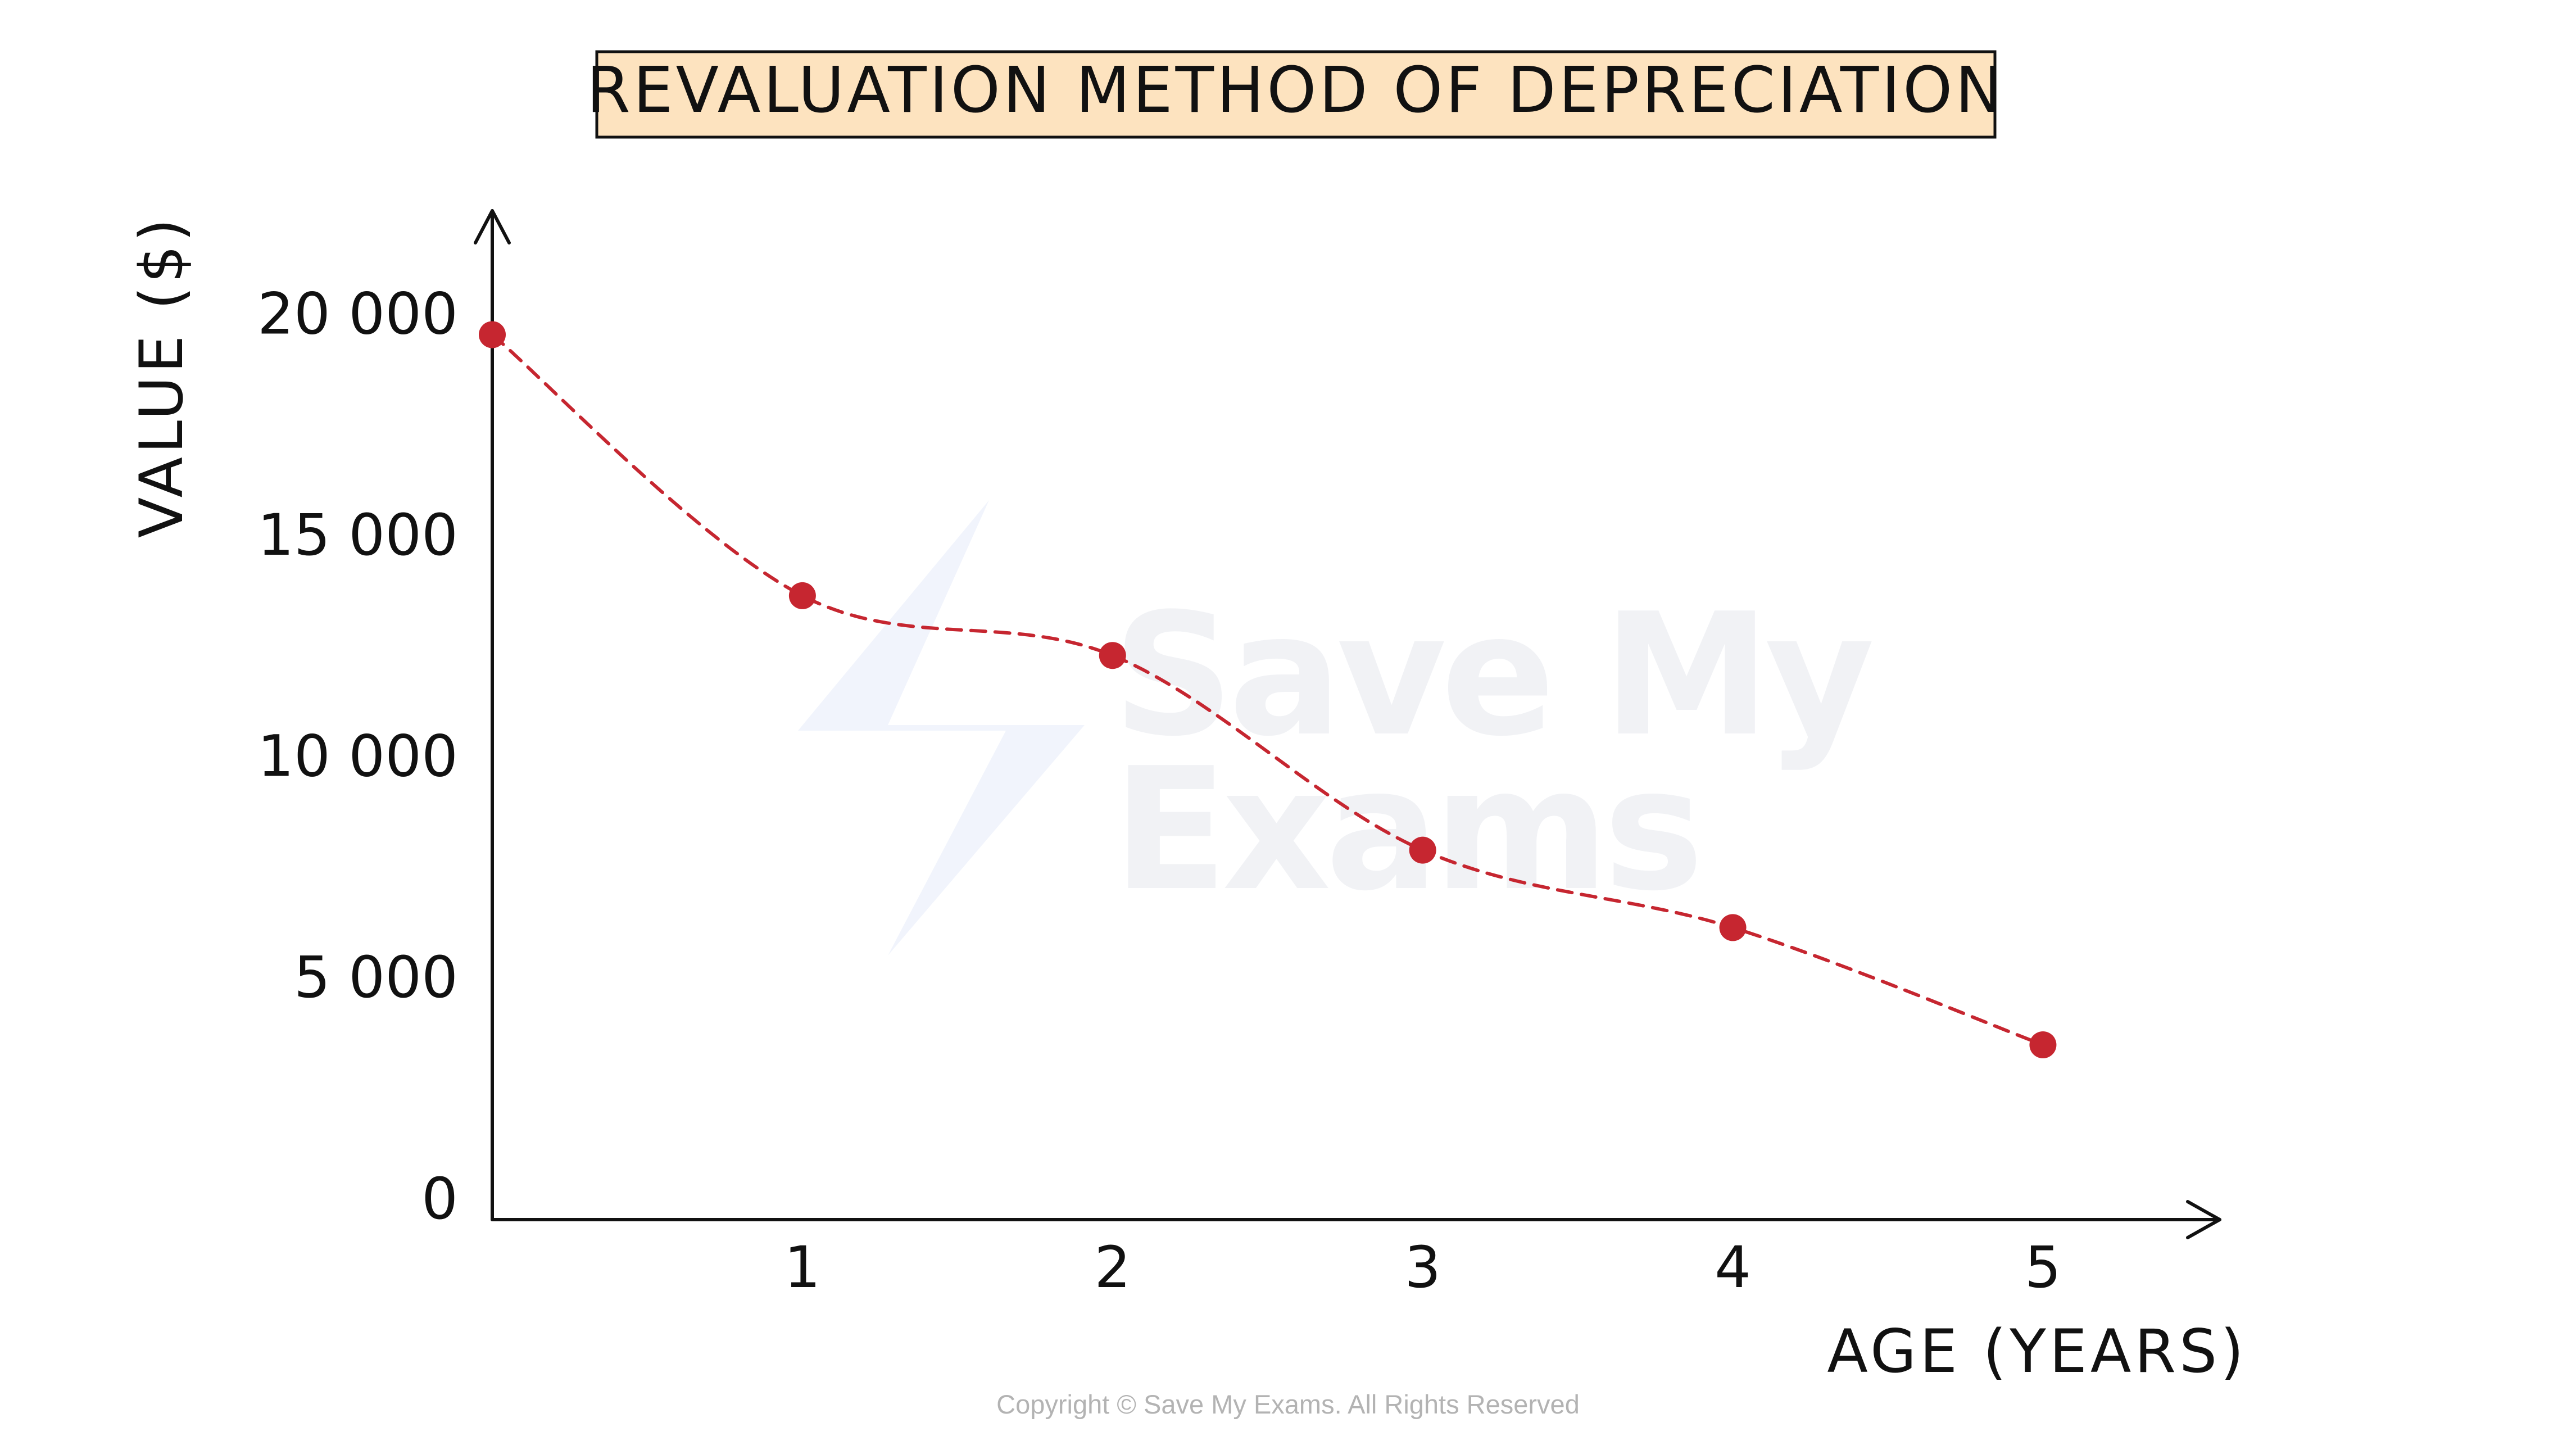 Image resolution: width=2576 pixels, height=1445 pixels. I want to click on x-axis-label: AGE (YEARS), so click(2037, 1351).